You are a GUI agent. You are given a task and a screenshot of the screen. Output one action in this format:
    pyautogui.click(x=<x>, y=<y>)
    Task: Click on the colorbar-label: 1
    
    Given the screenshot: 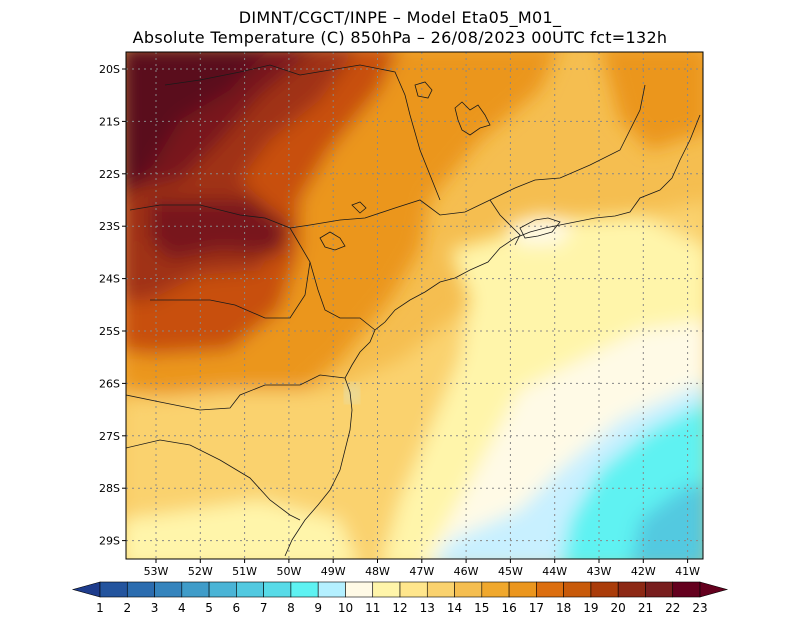 What is the action you would take?
    pyautogui.click(x=100, y=608)
    